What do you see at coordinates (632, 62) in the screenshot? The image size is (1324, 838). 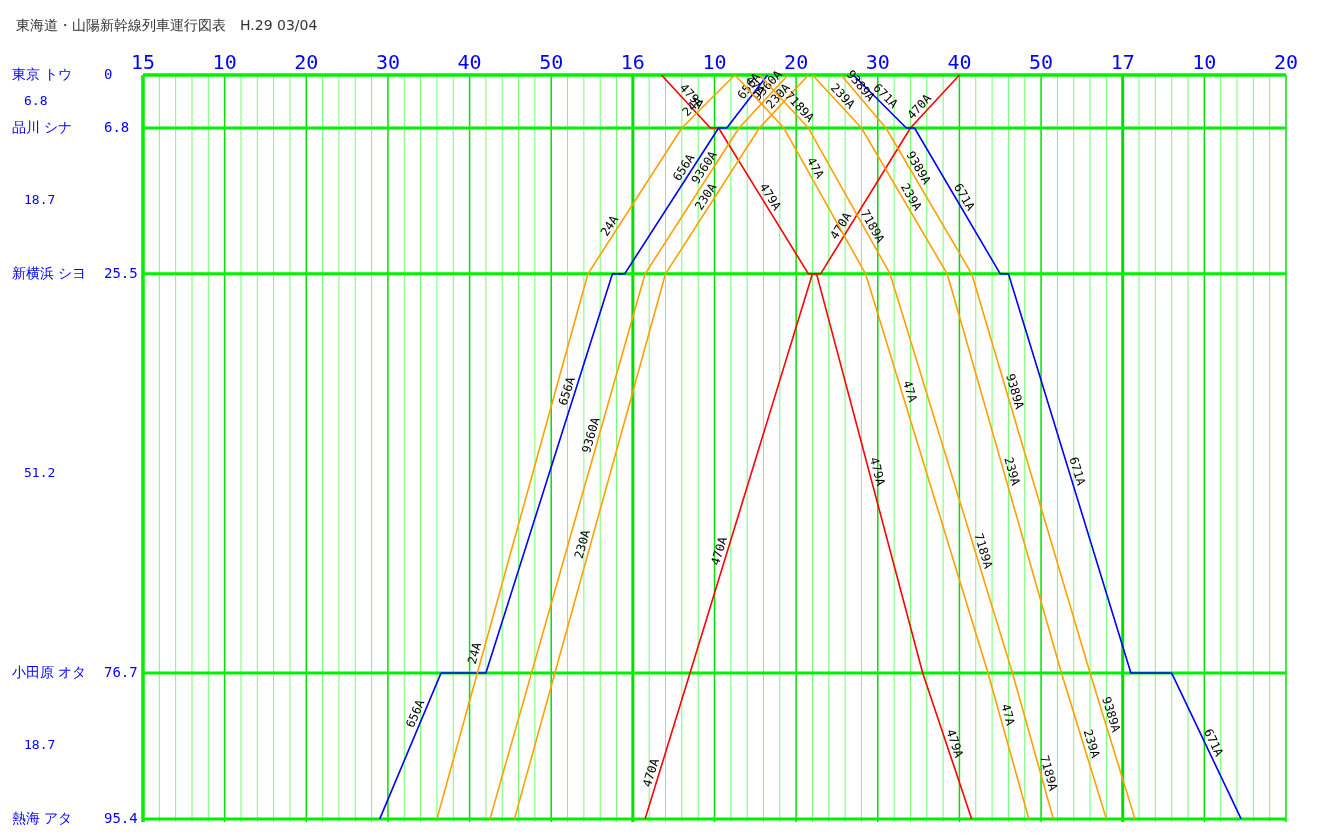 I see `x-tick-label: 16` at bounding box center [632, 62].